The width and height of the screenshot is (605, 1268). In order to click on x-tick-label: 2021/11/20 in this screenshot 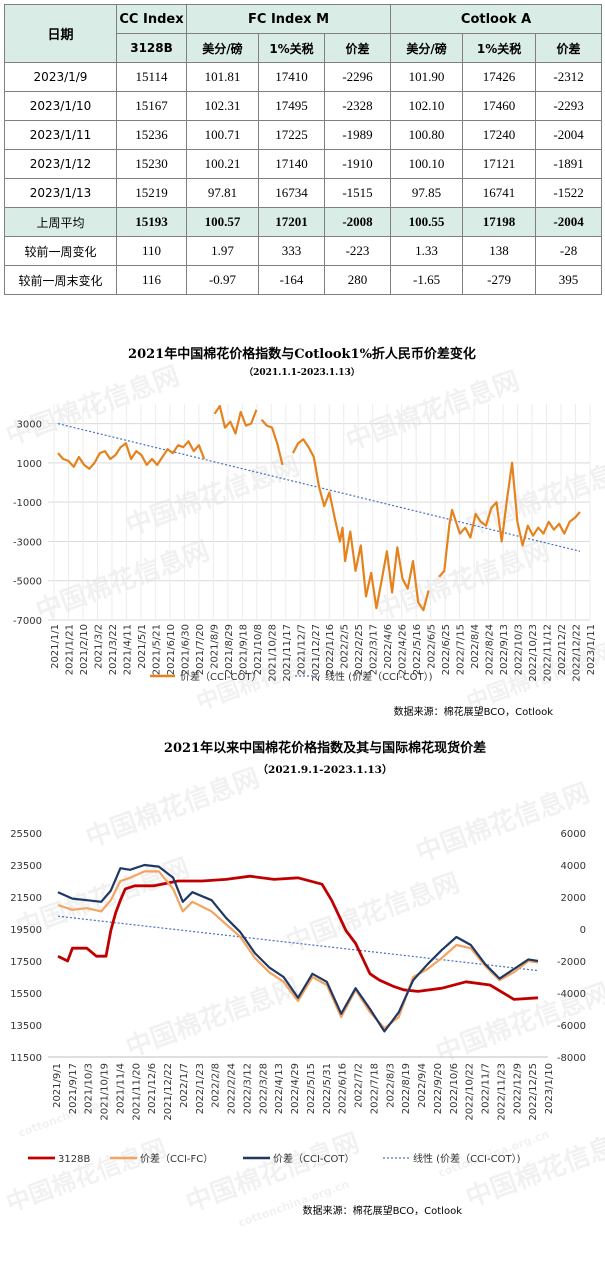, I will do `click(136, 1092)`.